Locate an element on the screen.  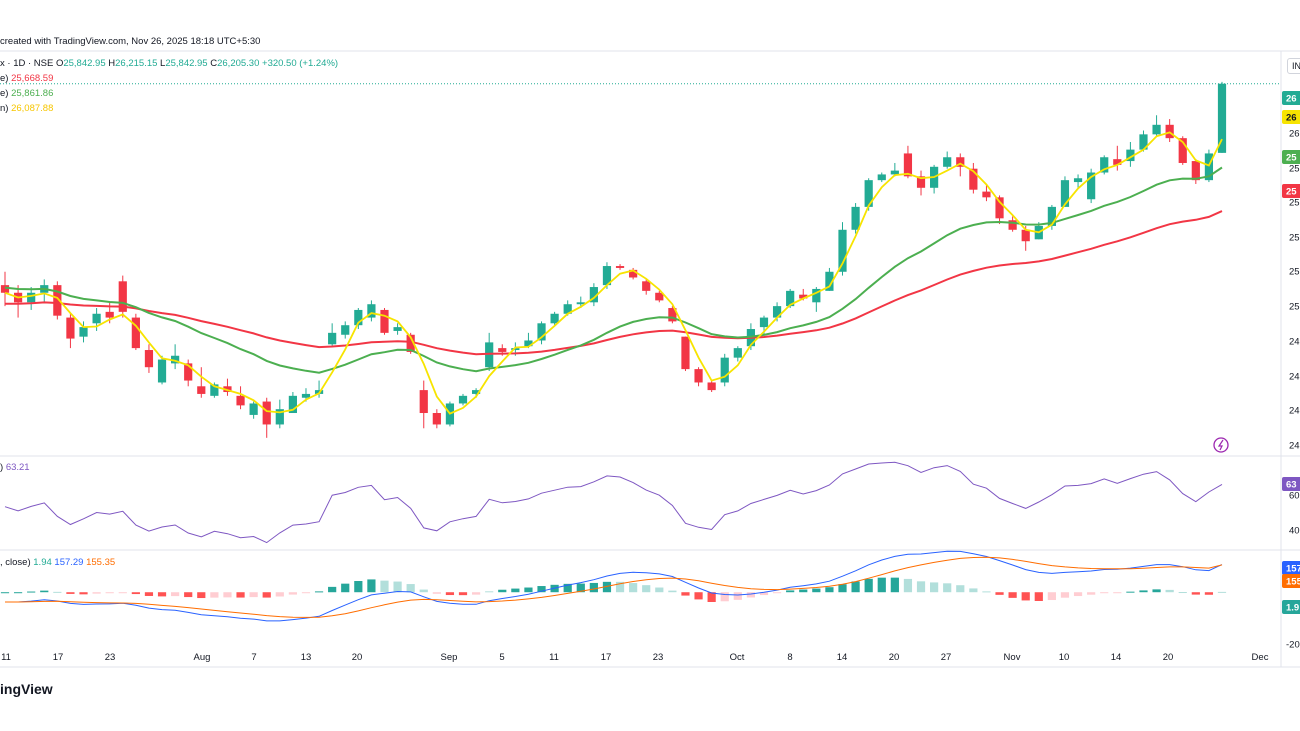
price-tag-label: 25 is located at coordinates (1291, 158).